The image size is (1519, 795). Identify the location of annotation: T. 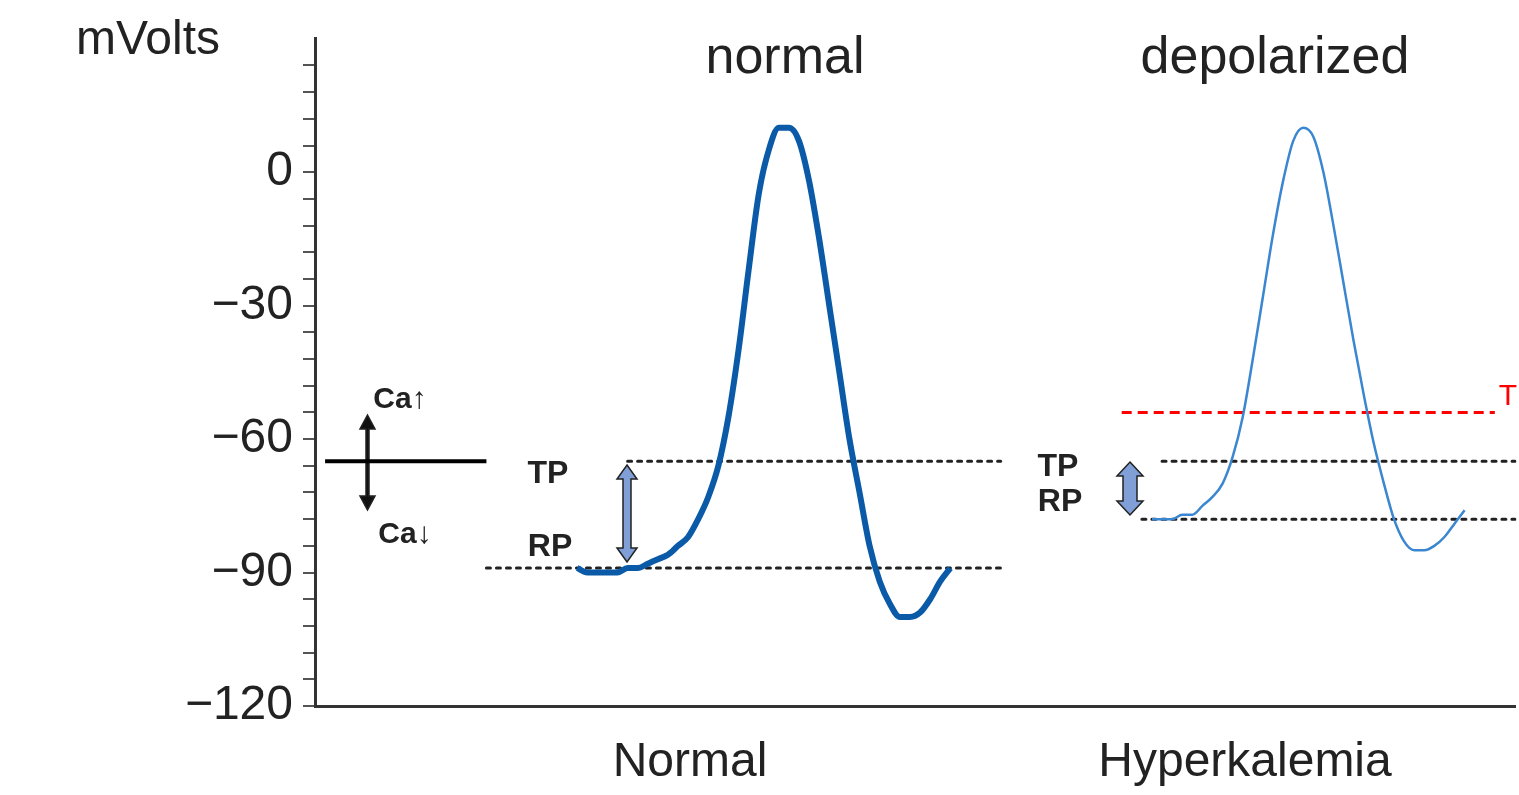
(1507, 394).